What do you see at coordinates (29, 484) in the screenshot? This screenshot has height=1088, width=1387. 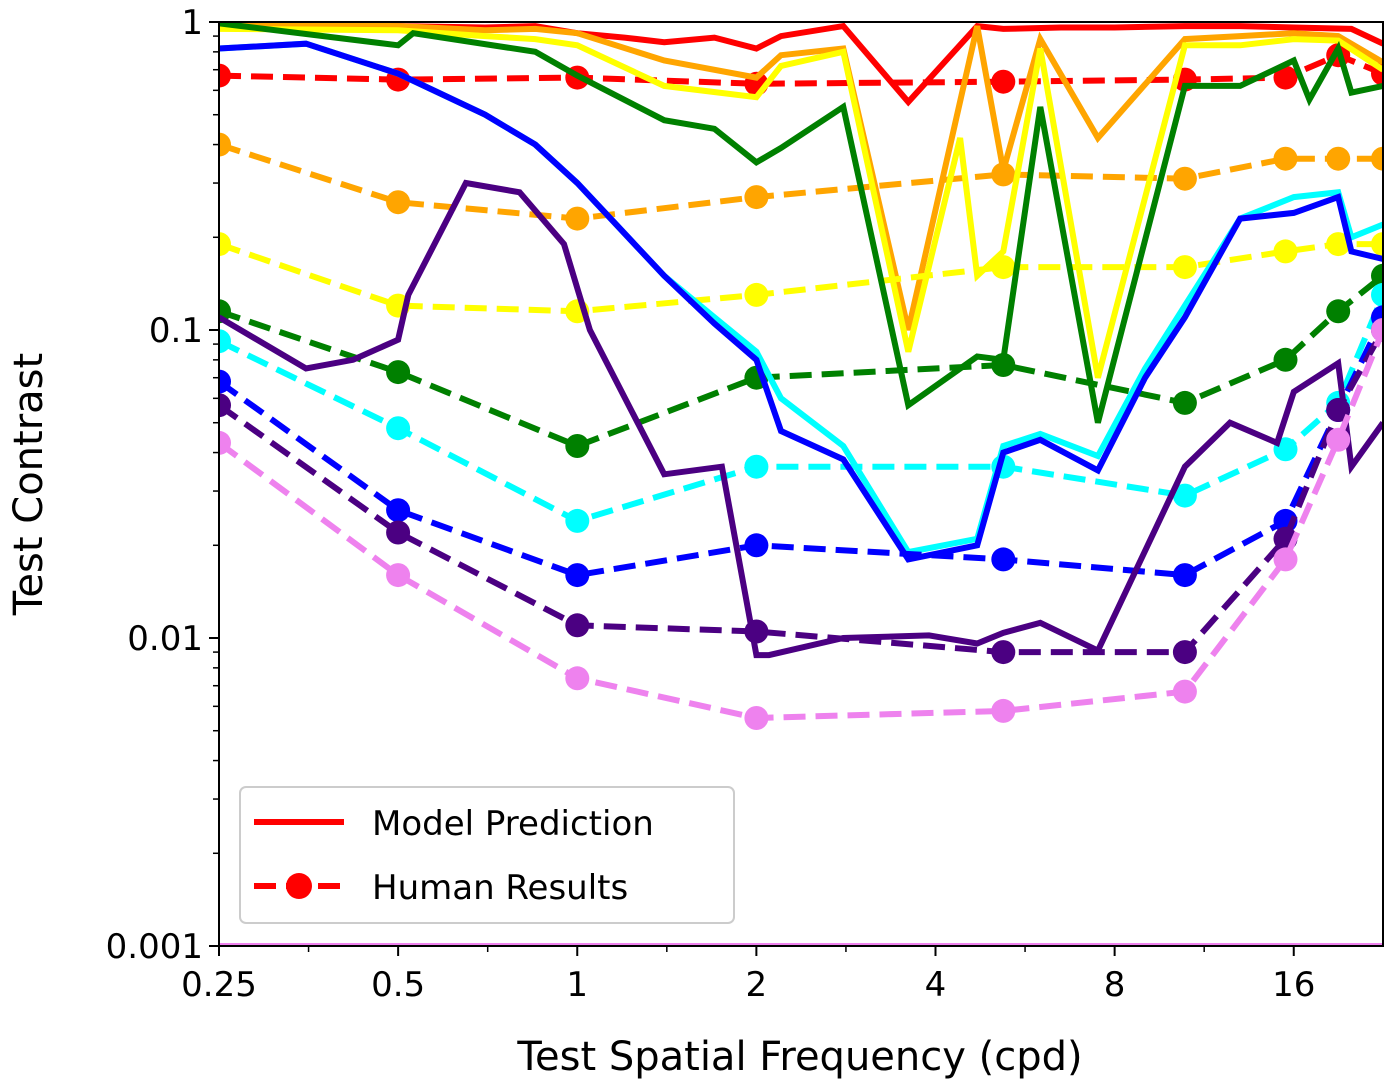 I see `y-axis-label: Test Contrast` at bounding box center [29, 484].